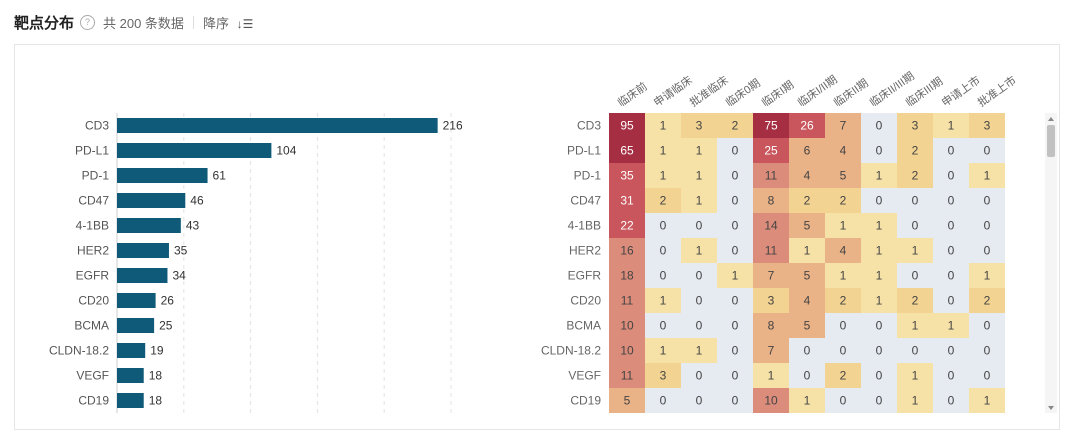 The height and width of the screenshot is (440, 1080). Describe the element at coordinates (1051, 141) in the screenshot. I see `scrollbar-thumb` at that location.